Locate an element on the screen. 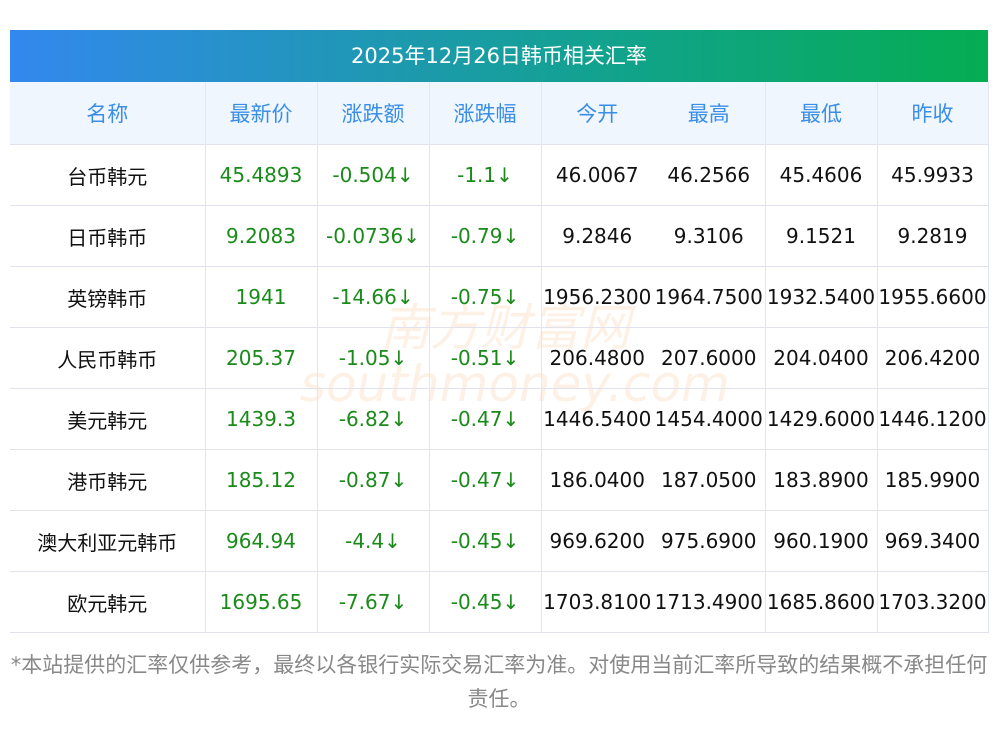  currency-pair-name: 美元韩元 is located at coordinates (108, 419).